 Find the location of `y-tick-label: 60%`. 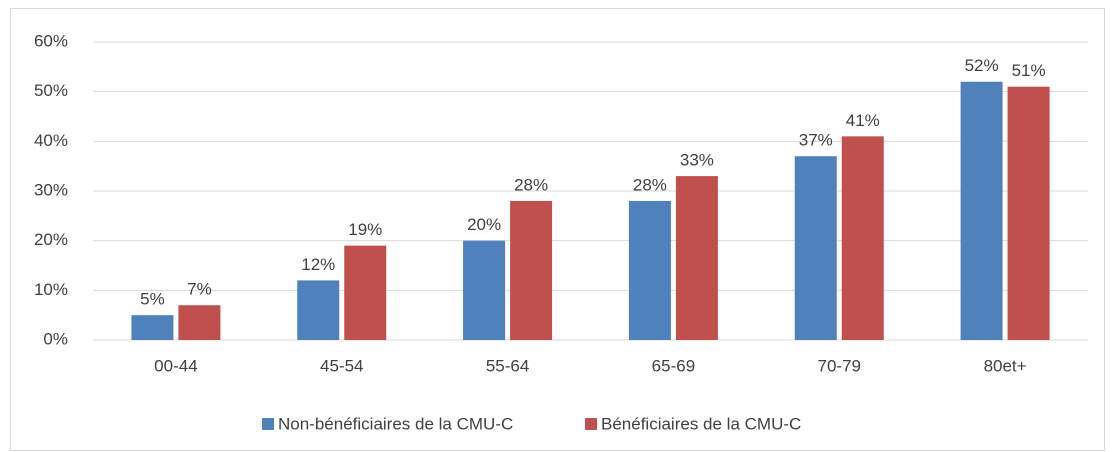

y-tick-label: 60% is located at coordinates (51, 40).